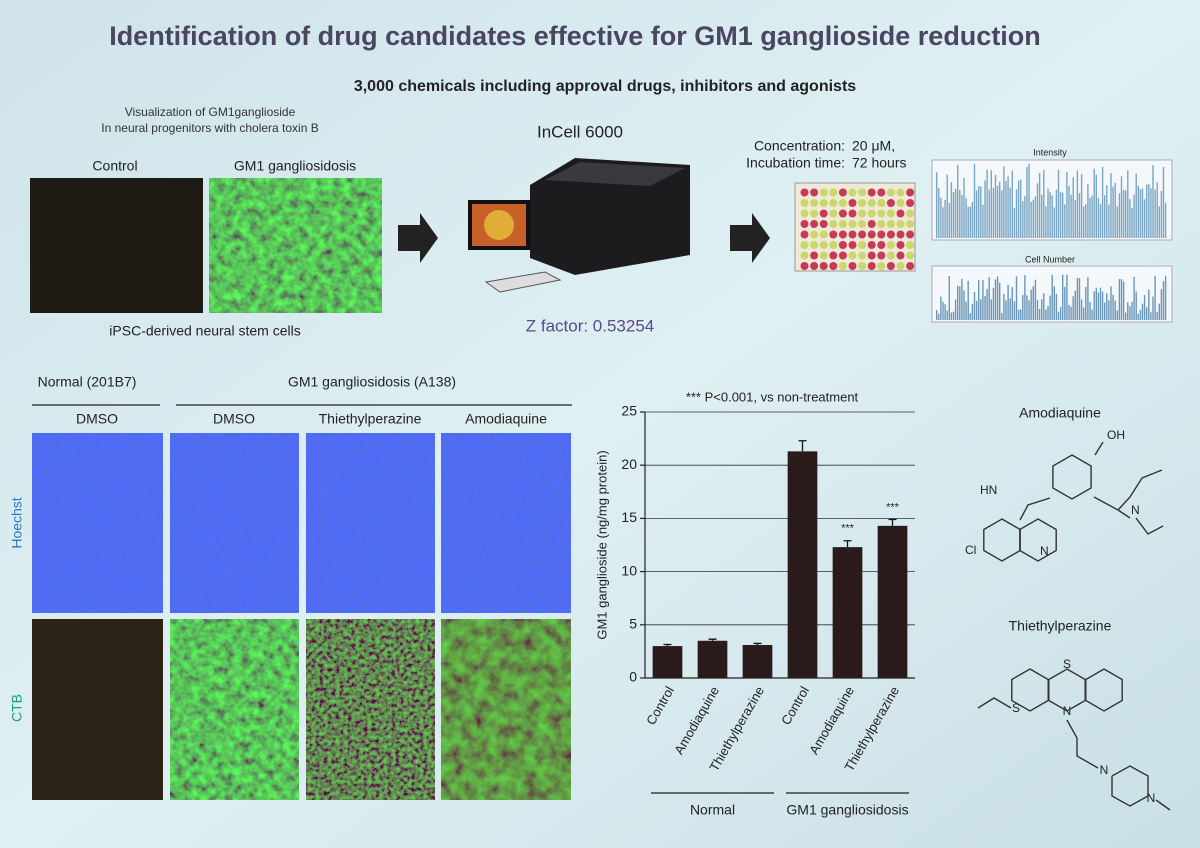 The image size is (1200, 848). What do you see at coordinates (667, 645) in the screenshot?
I see `error-bar` at bounding box center [667, 645].